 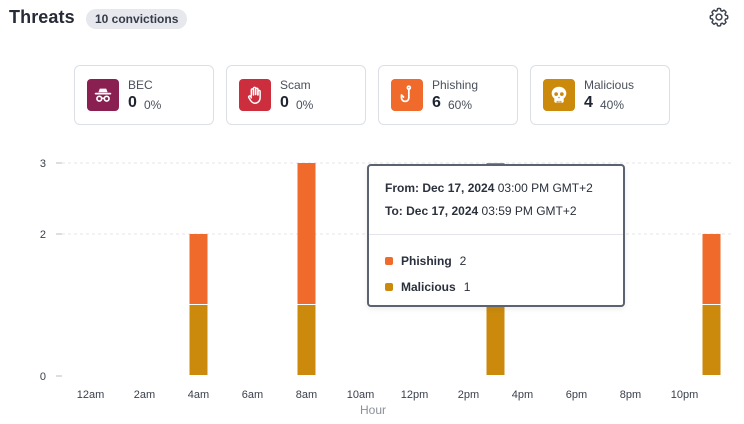 I want to click on x-axis-label: Hour, so click(x=373, y=410).